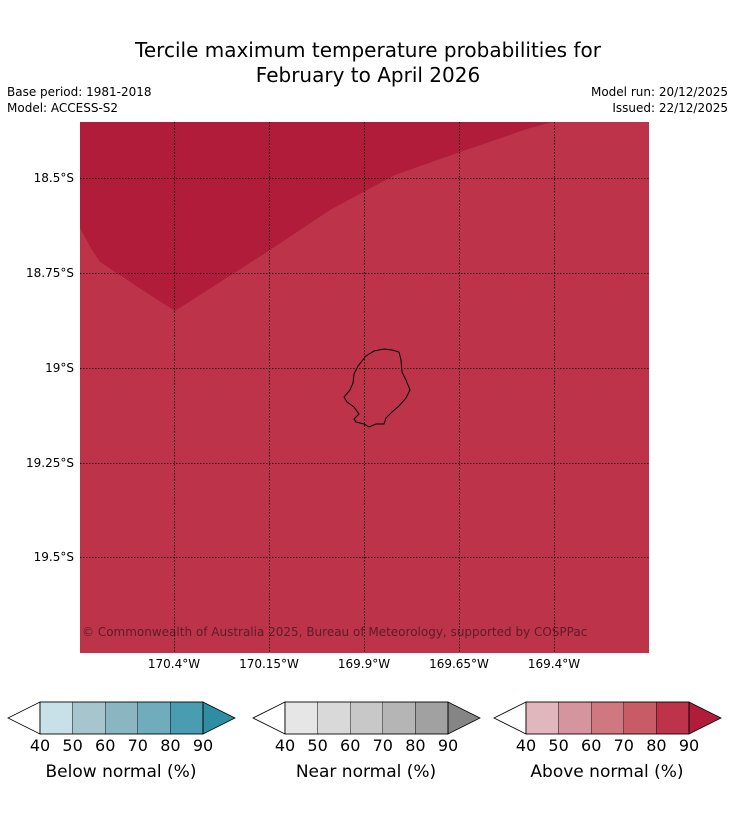  Describe the element at coordinates (368, 75) in the screenshot. I see `title-line-2: February to April 2026` at that location.